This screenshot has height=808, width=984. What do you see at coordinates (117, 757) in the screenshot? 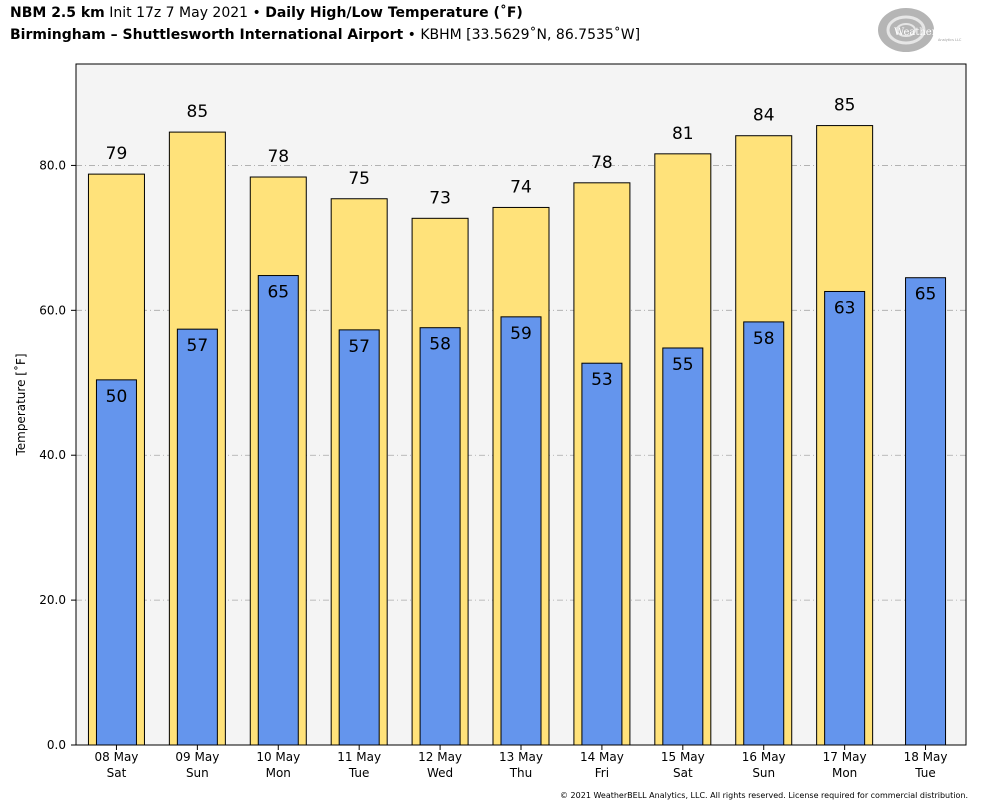
I see `x-tick-label-date: 08 May` at bounding box center [117, 757].